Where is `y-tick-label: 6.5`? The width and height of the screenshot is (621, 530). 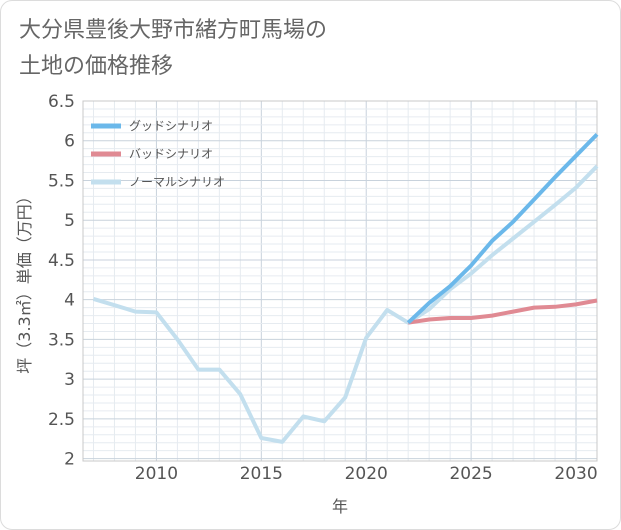
y-tick-label: 6.5 is located at coordinates (61, 102).